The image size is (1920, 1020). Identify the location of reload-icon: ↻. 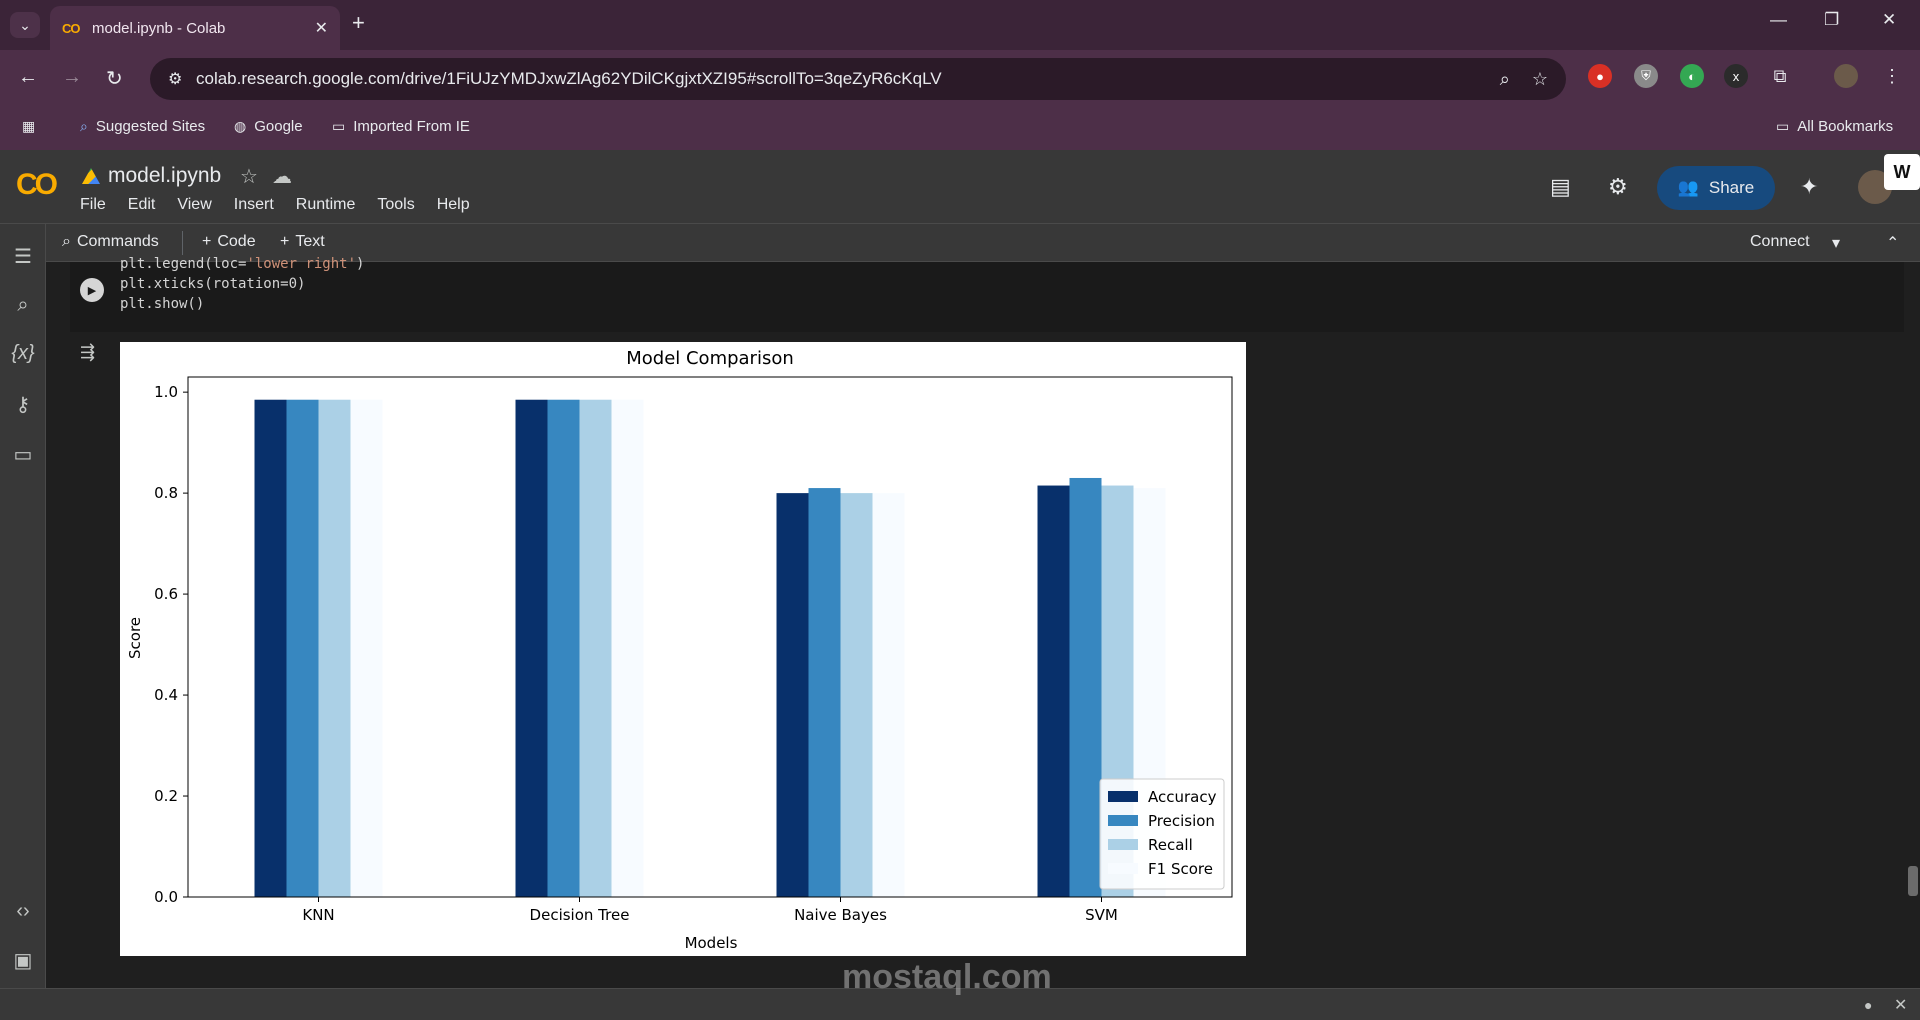
(114, 79).